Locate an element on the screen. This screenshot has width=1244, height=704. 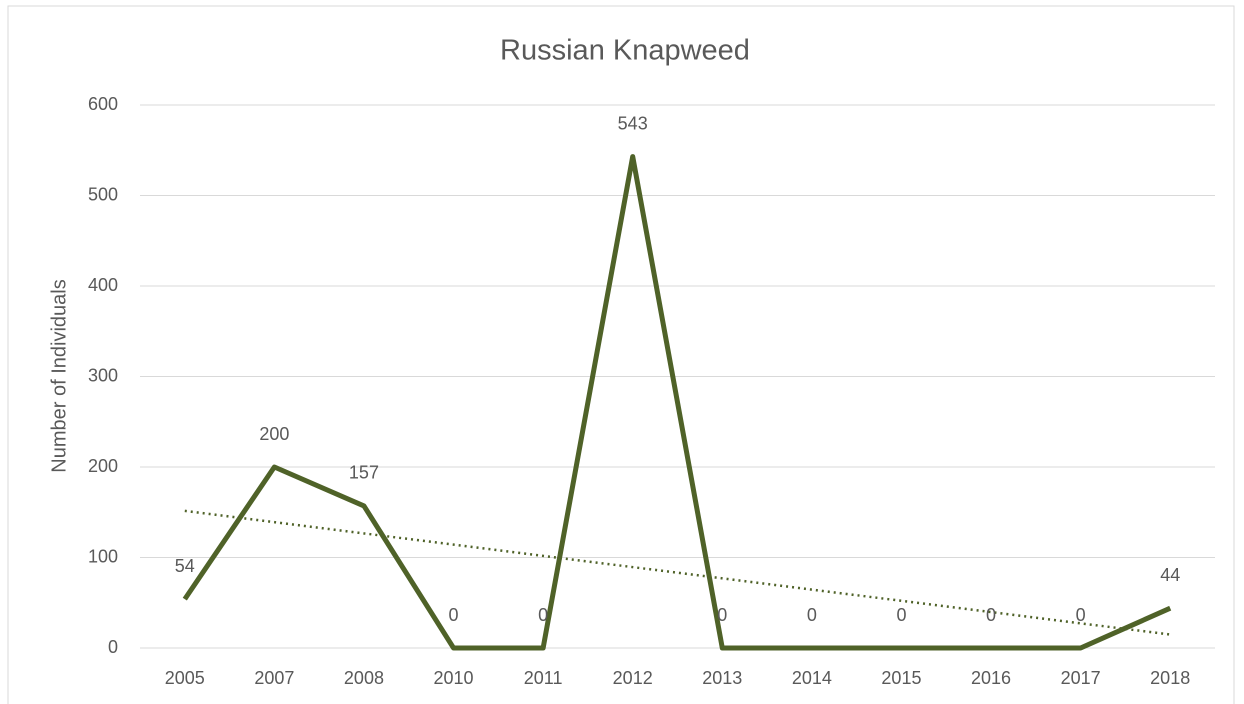
x-tick-label: 2005 is located at coordinates (185, 678).